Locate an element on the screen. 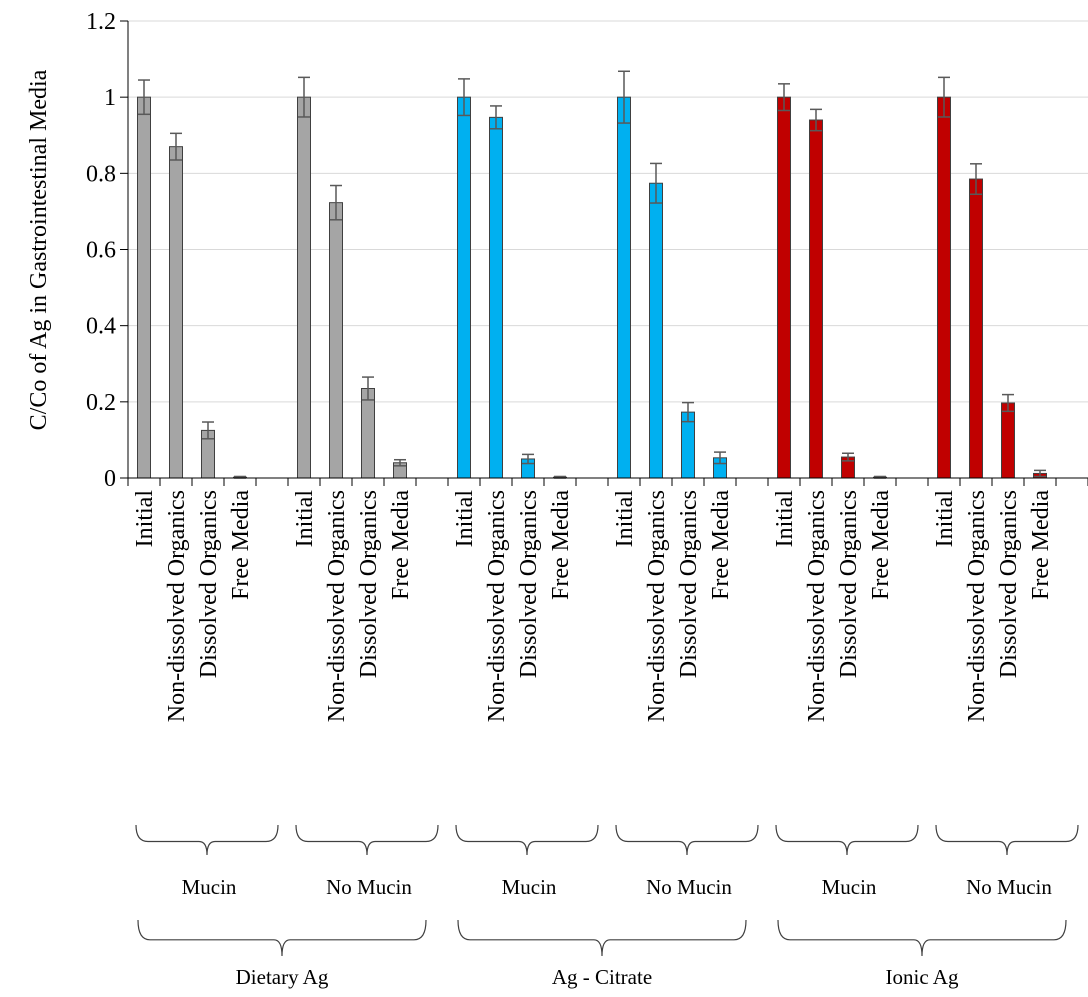 The image size is (1088, 997). y-tick-label: 0.4 is located at coordinates (101, 327).